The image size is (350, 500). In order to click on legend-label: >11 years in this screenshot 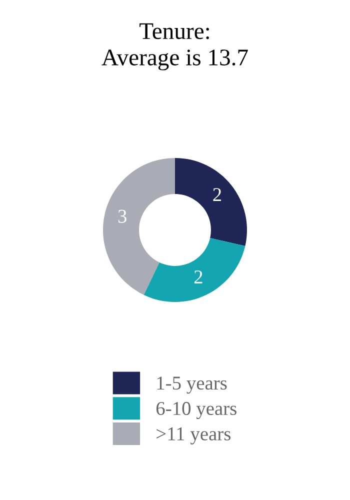, I will do `click(193, 435)`.